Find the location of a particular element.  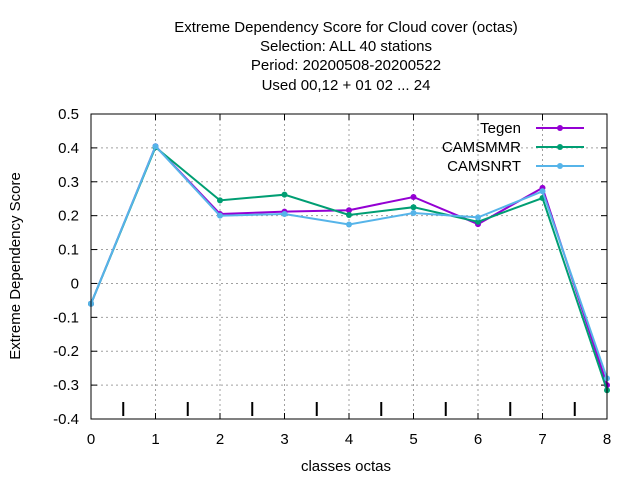

y-tick-label: -0.4 is located at coordinates (66, 419).